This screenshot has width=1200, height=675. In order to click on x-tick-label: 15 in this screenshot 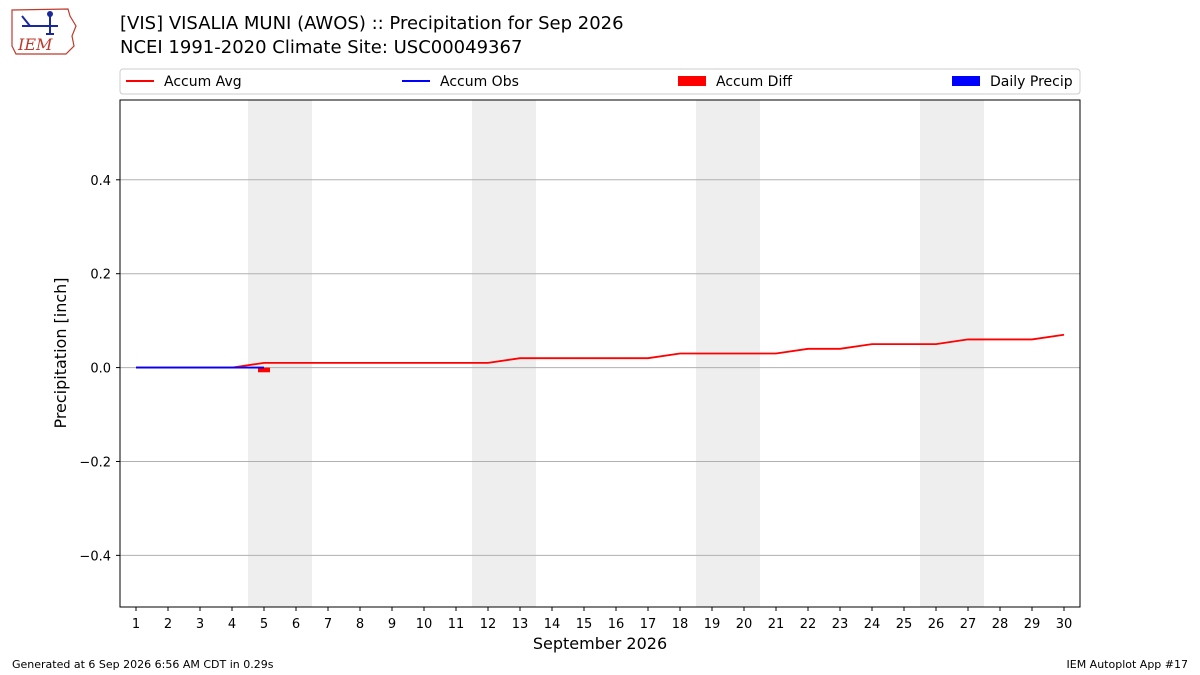, I will do `click(584, 624)`.